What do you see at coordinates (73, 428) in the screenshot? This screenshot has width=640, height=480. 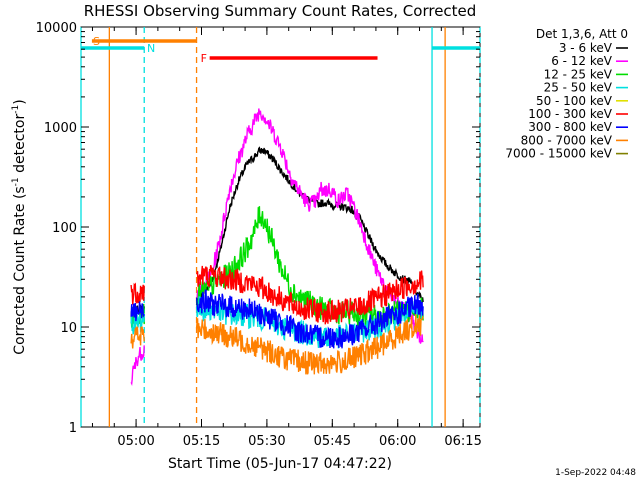 I see `y-tick-label: 1` at bounding box center [73, 428].